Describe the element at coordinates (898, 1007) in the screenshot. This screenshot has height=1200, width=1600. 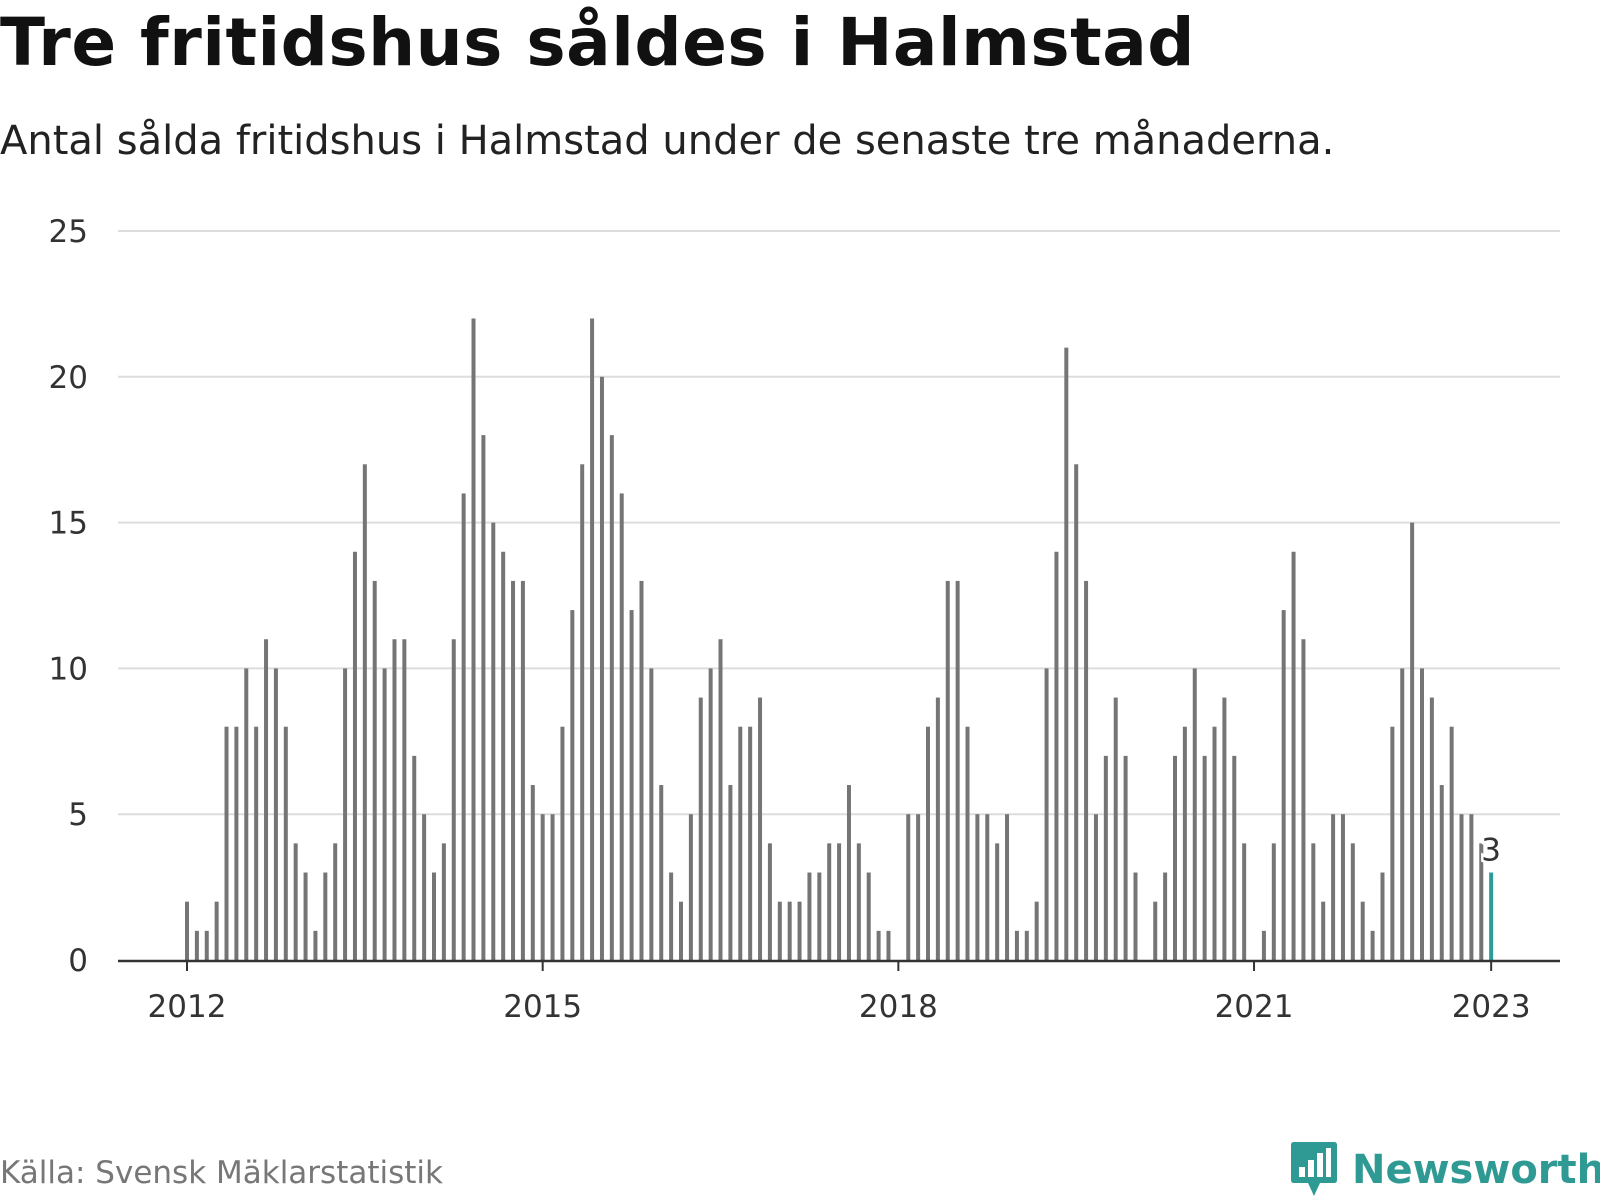
I see `x-tick-label: 2018` at that location.